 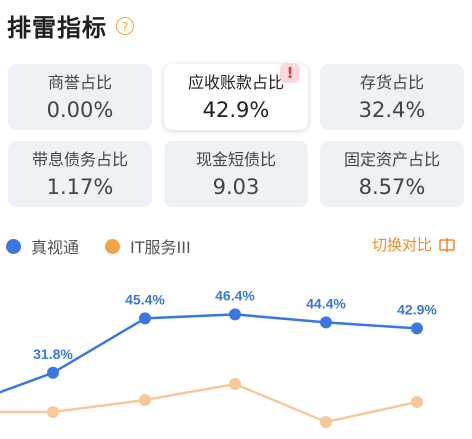 I want to click on card-goodwill-ratio: 商誉占比 0.00%, so click(x=80, y=97).